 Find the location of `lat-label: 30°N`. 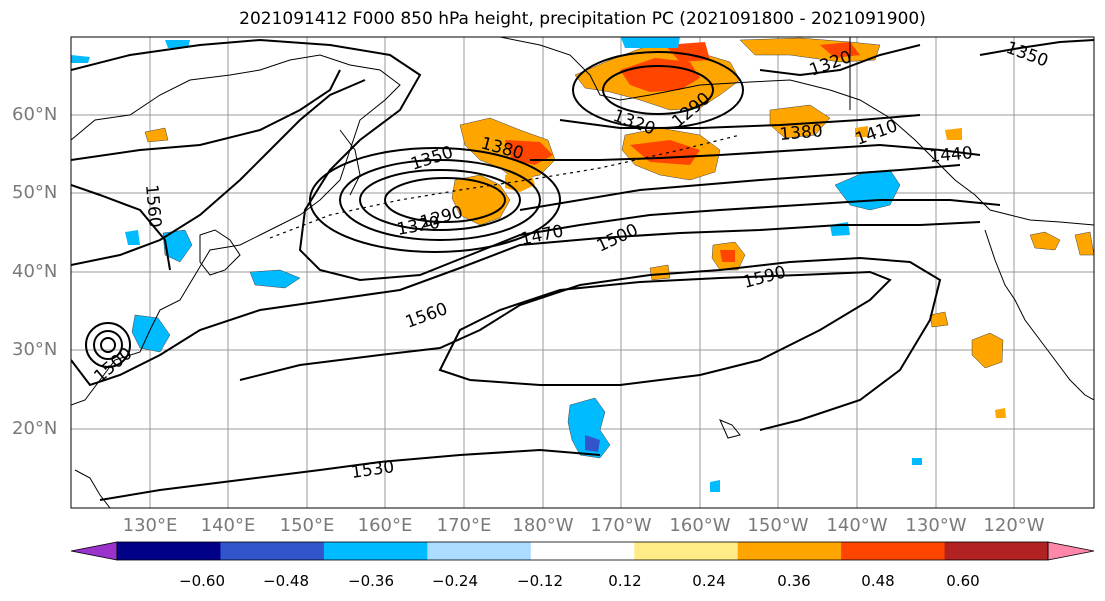

lat-label: 30°N is located at coordinates (35, 349).